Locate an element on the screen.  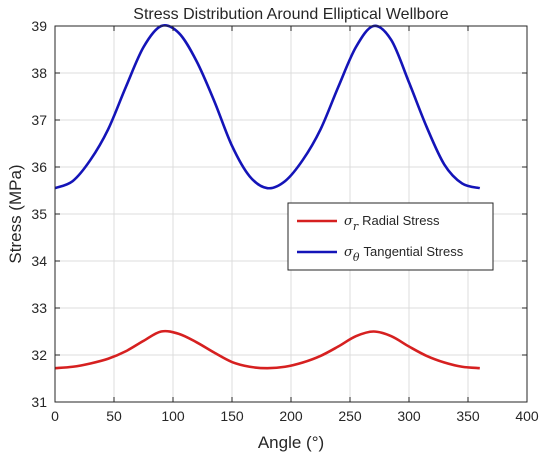
y-tick-label: 38 is located at coordinates (39, 73).